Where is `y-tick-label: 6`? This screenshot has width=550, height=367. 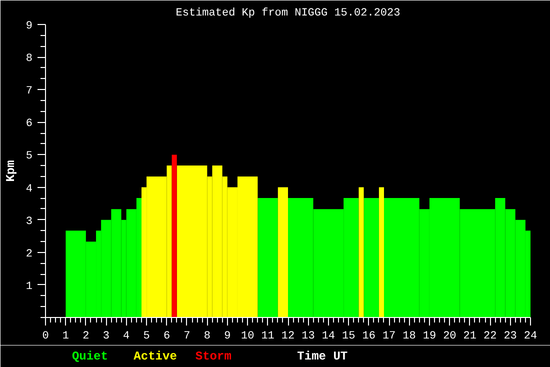 y-tick-label: 6 is located at coordinates (29, 124).